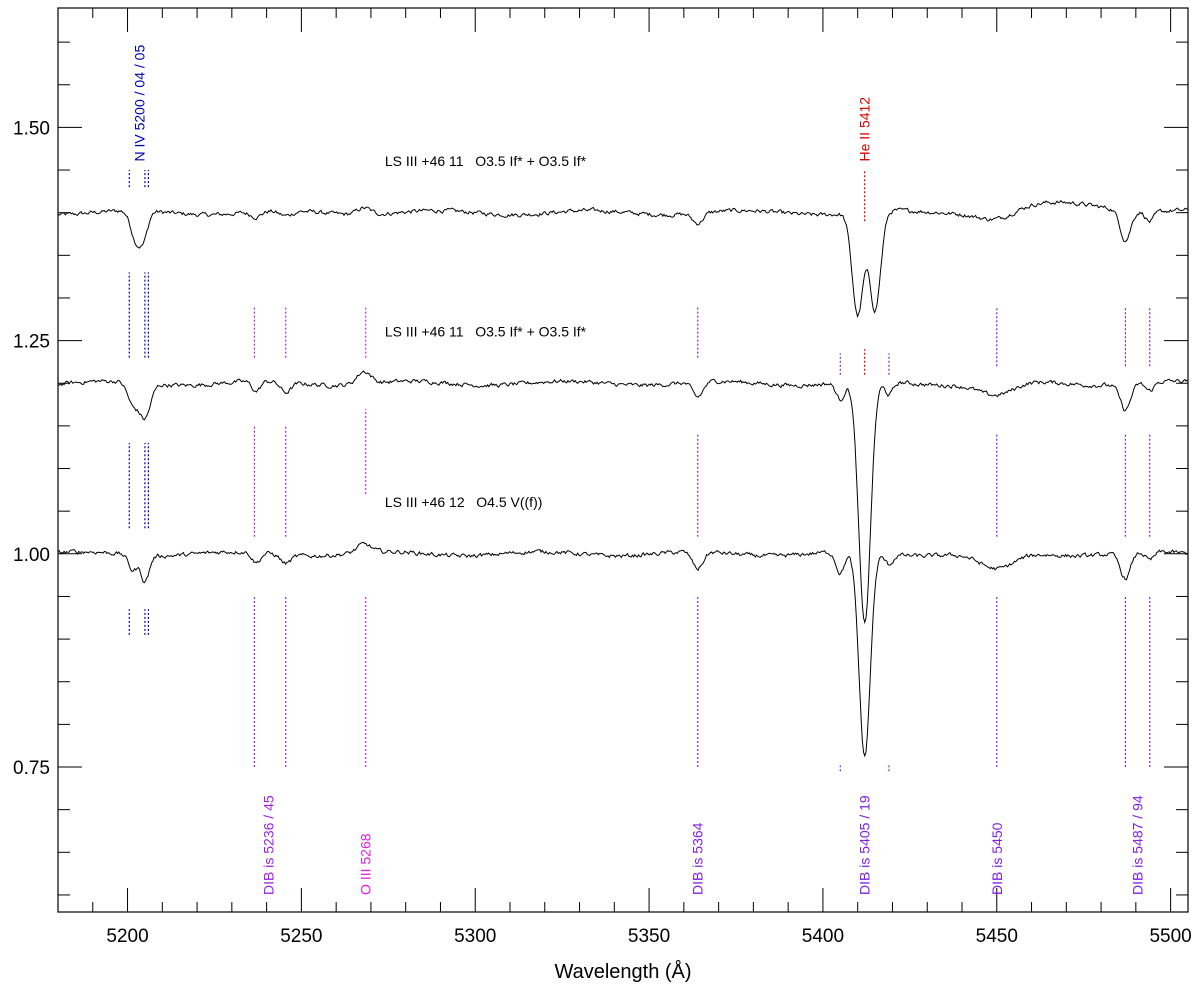 This screenshot has height=990, width=1200. Describe the element at coordinates (997, 936) in the screenshot. I see `x-tick-label: 5450` at that location.